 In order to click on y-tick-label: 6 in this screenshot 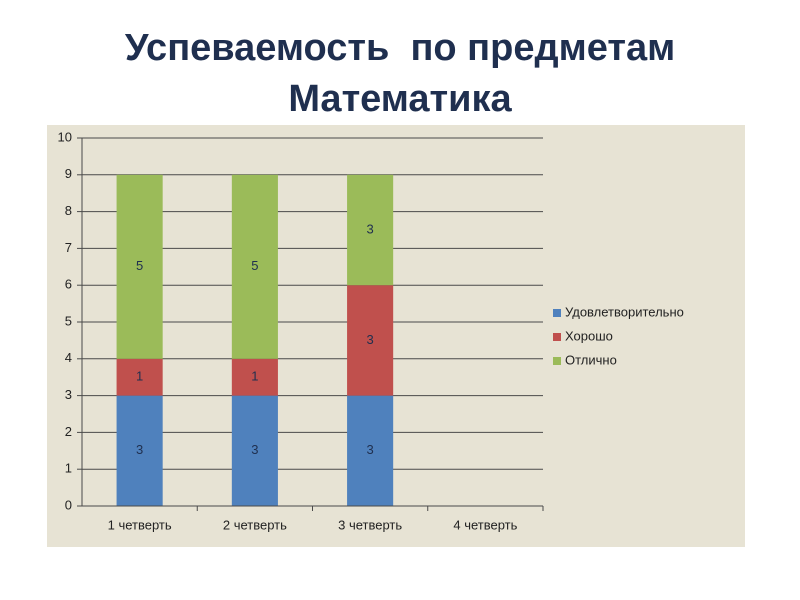, I will do `click(68, 284)`.